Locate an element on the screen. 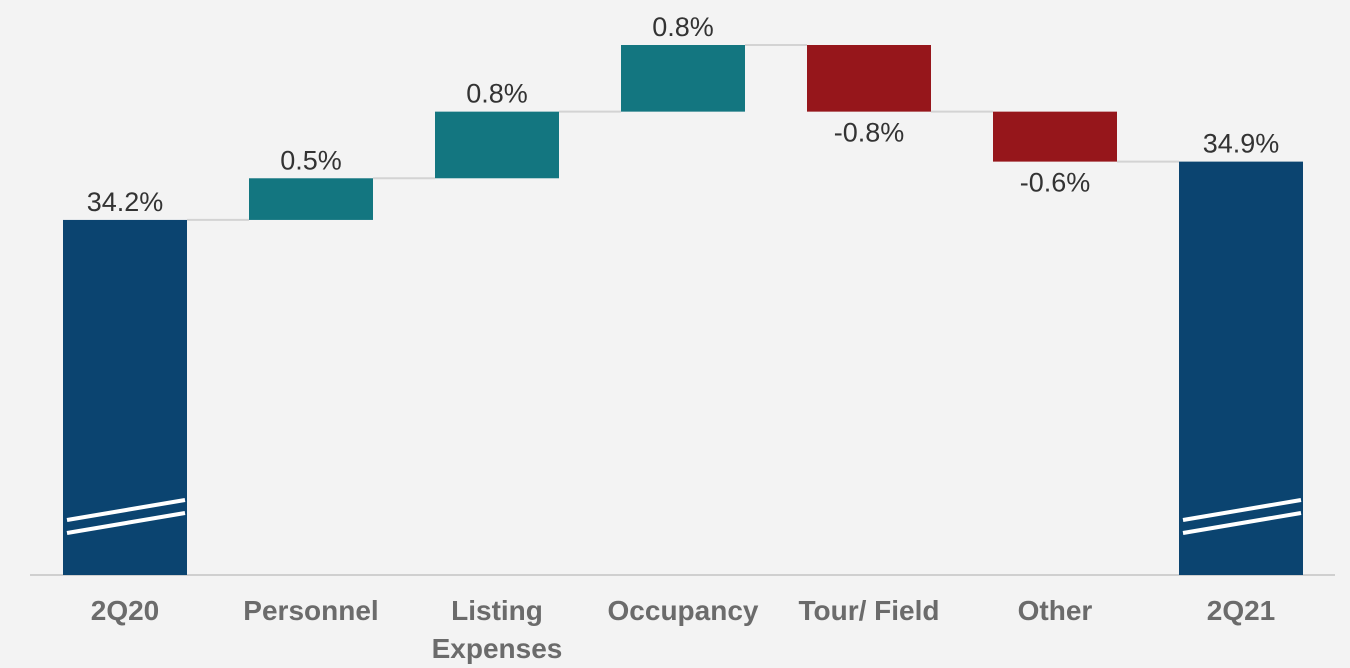 This screenshot has width=1350, height=668. x-tick-label: Tour/ Field is located at coordinates (869, 610).